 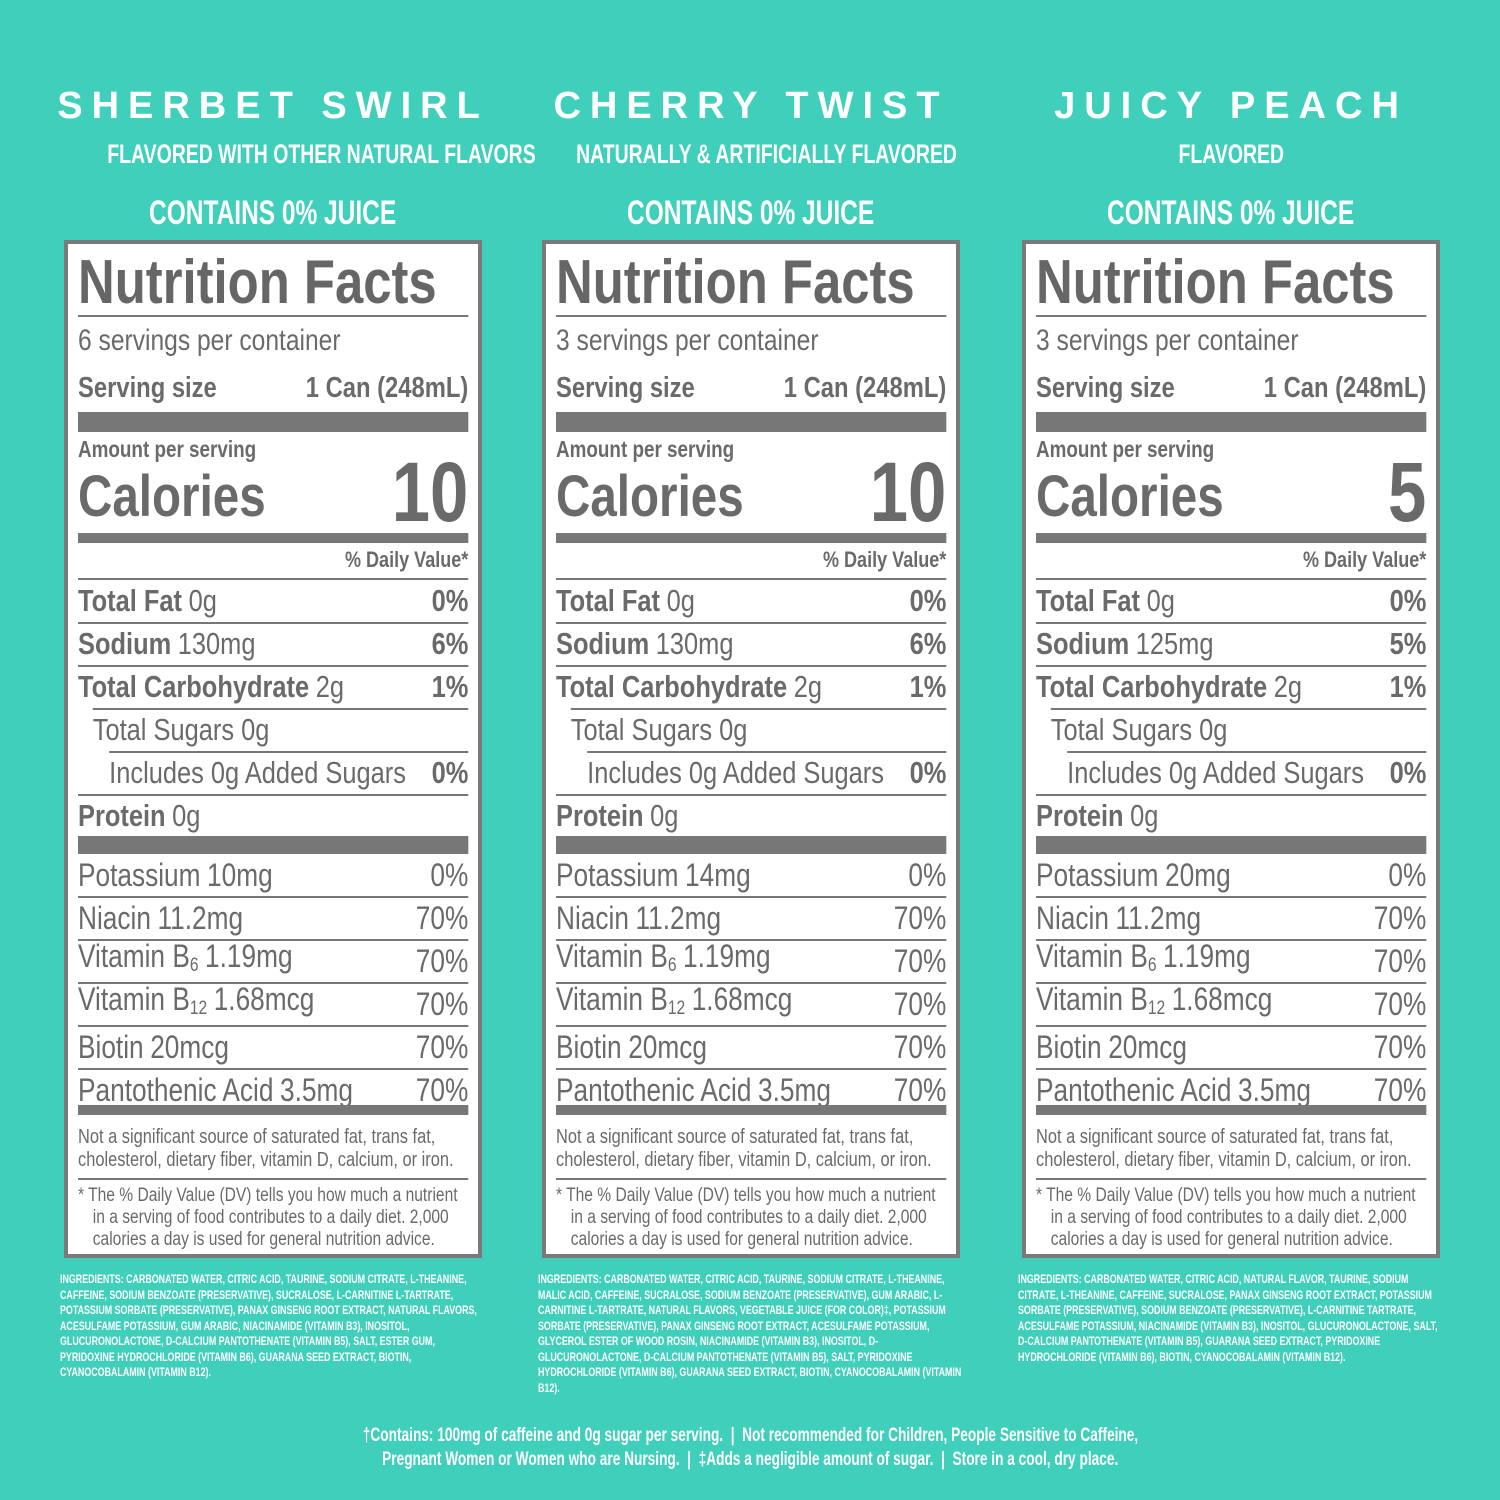 I want to click on nutrient-name-group: Total Carbohydrate 2g, so click(x=689, y=687).